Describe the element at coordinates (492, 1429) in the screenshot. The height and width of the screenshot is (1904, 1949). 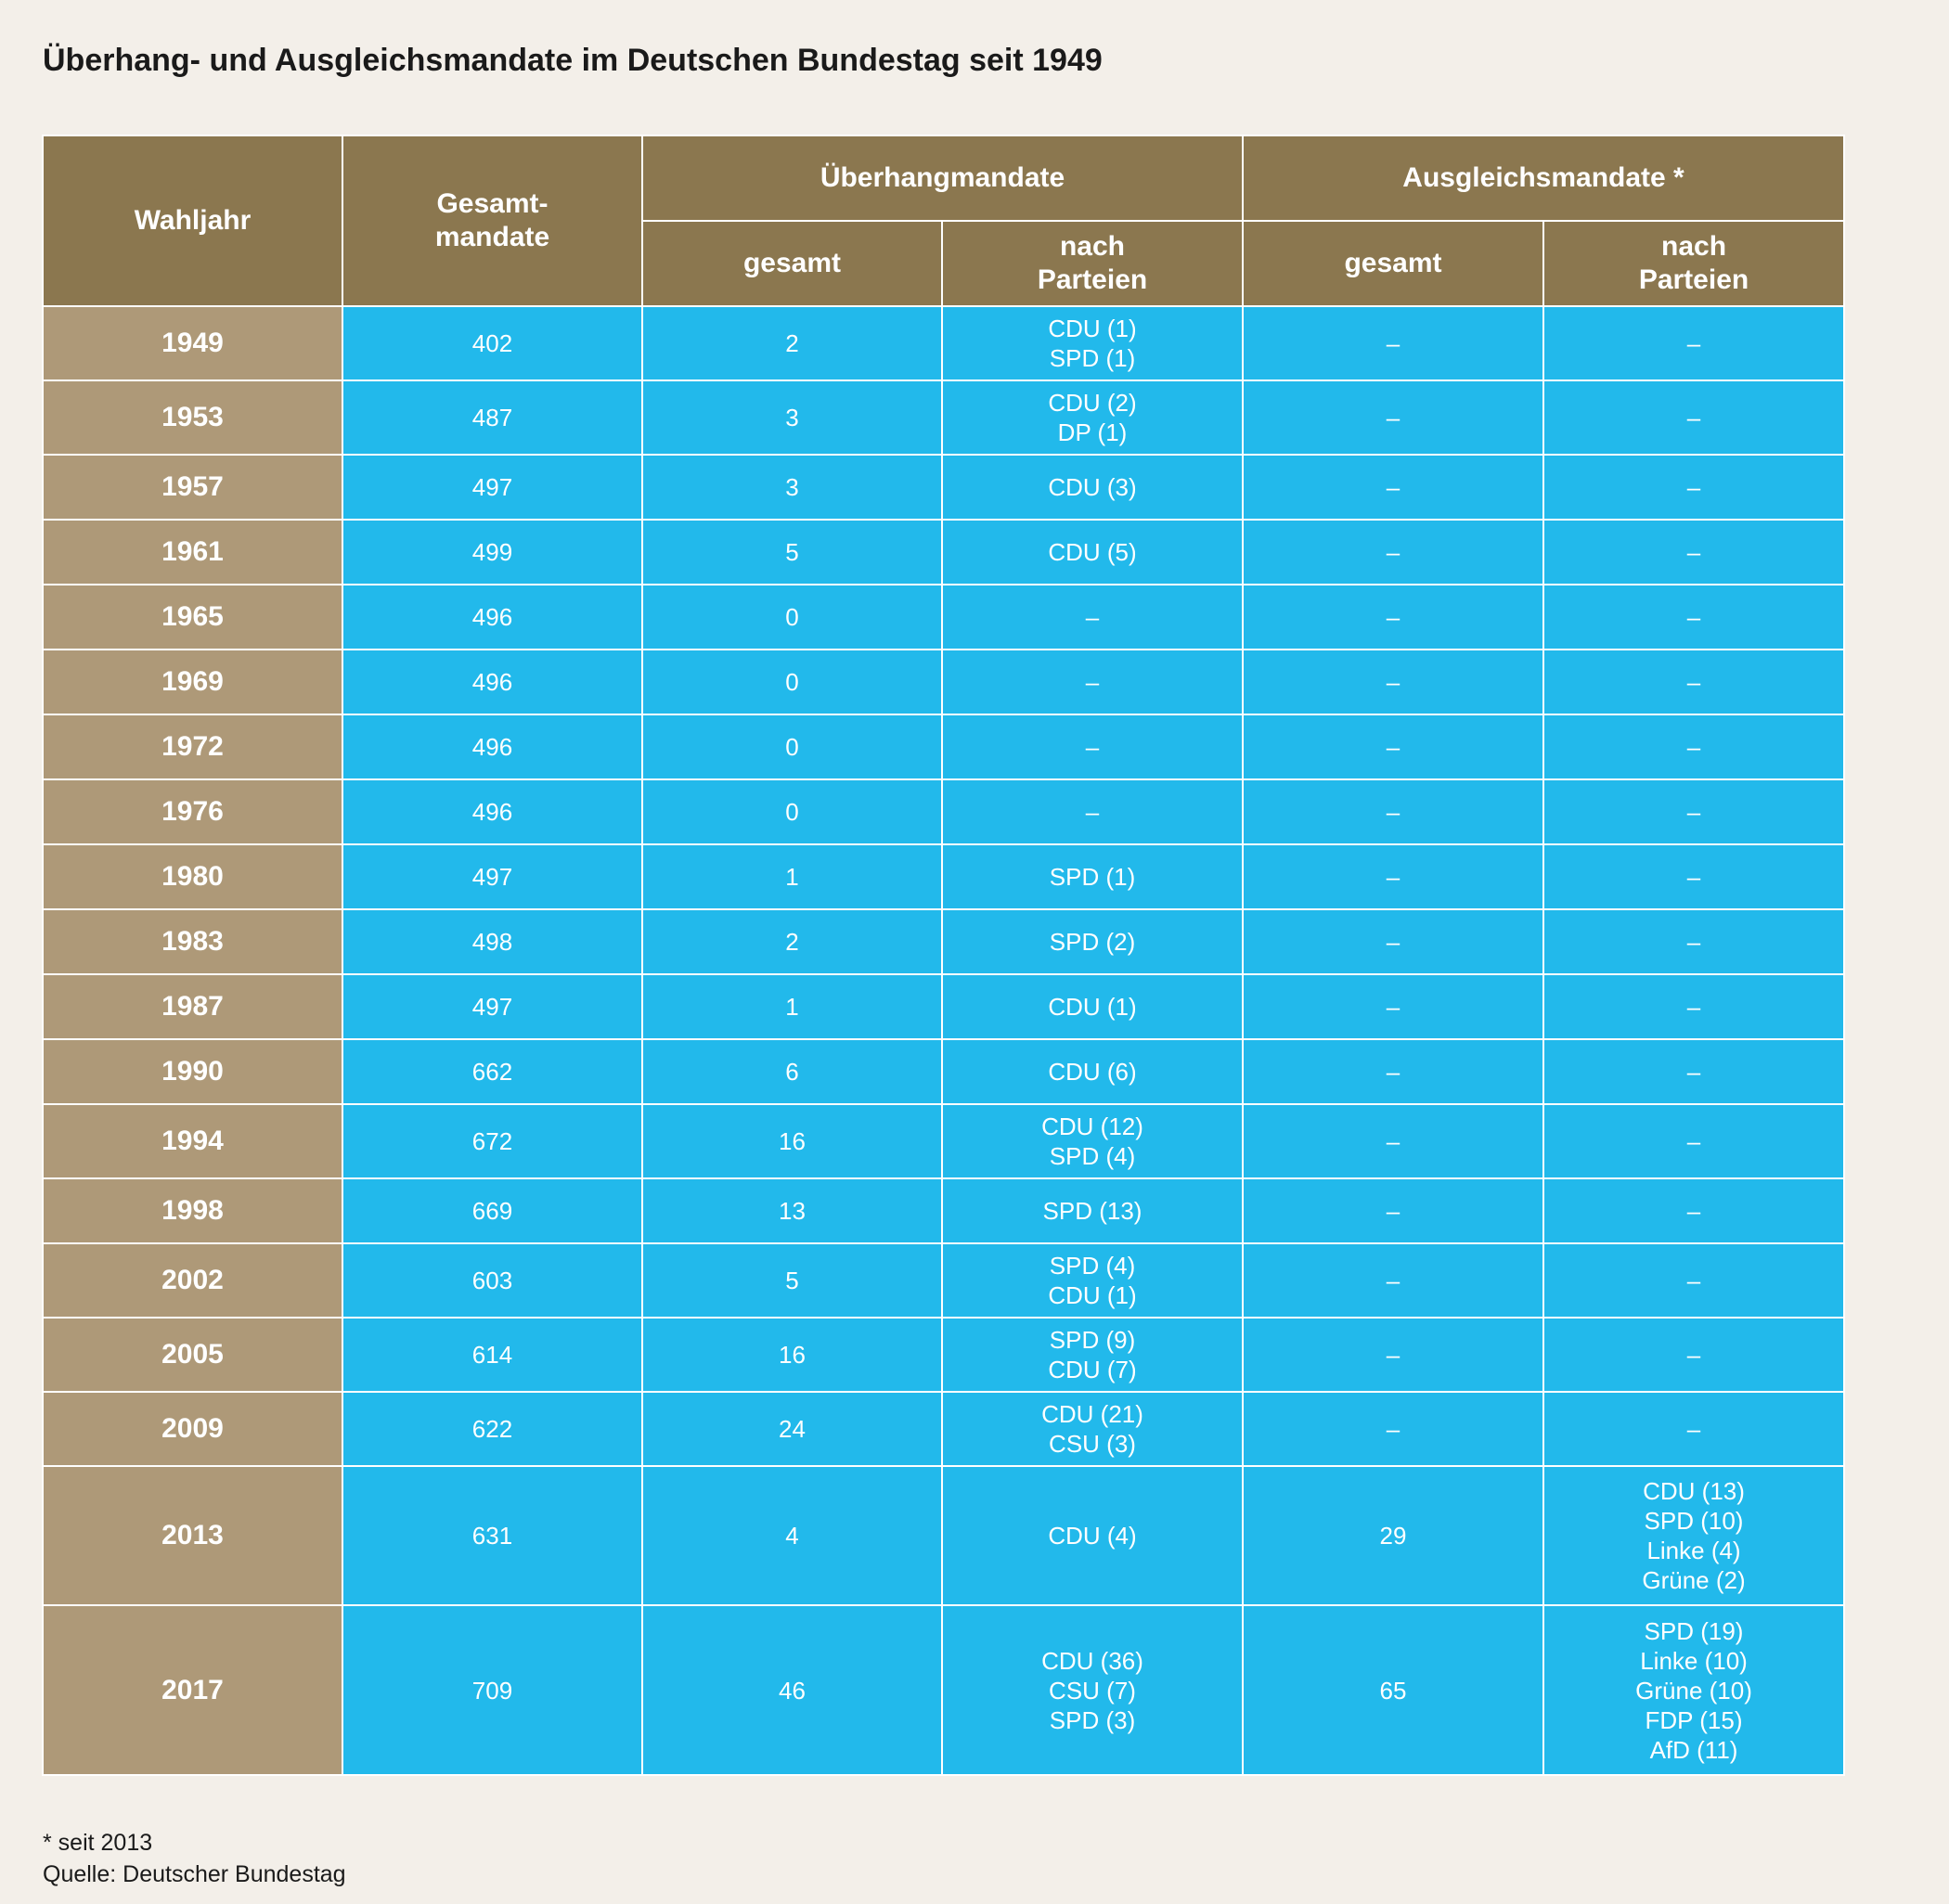
I see `cell-gesamtmandate: 622` at that location.